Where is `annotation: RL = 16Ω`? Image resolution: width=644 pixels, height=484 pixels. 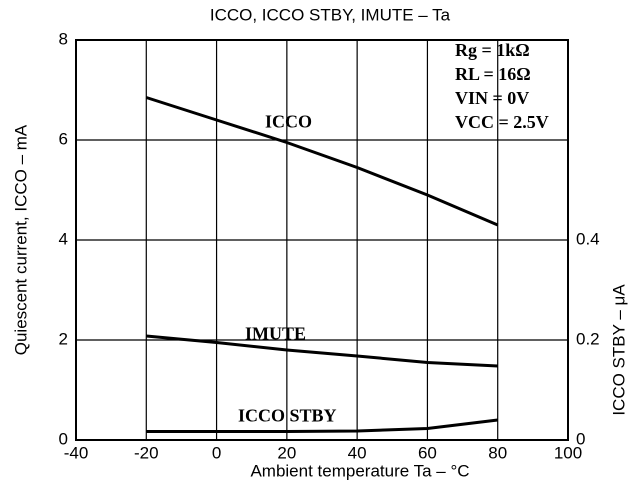
annotation: RL = 16Ω is located at coordinates (493, 74).